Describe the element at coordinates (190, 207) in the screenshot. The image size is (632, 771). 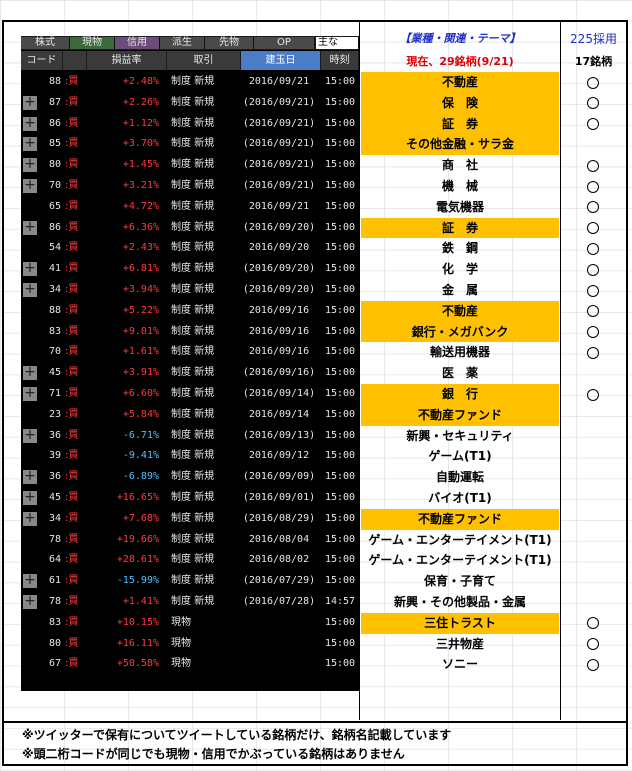
I see `position-row: 65:買 +4.72% 制度 新規 2016/09/21 15:00` at that location.